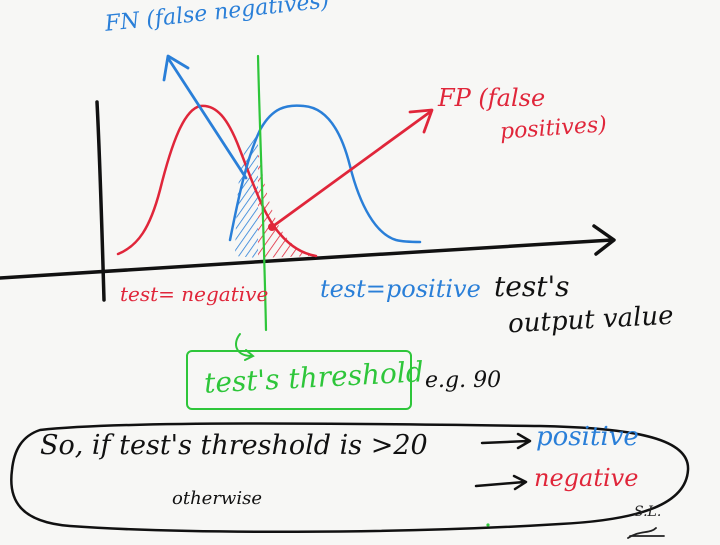 This screenshot has height=545, width=720. Describe the element at coordinates (400, 289) in the screenshot. I see `test-positive-label: test=positive` at that location.